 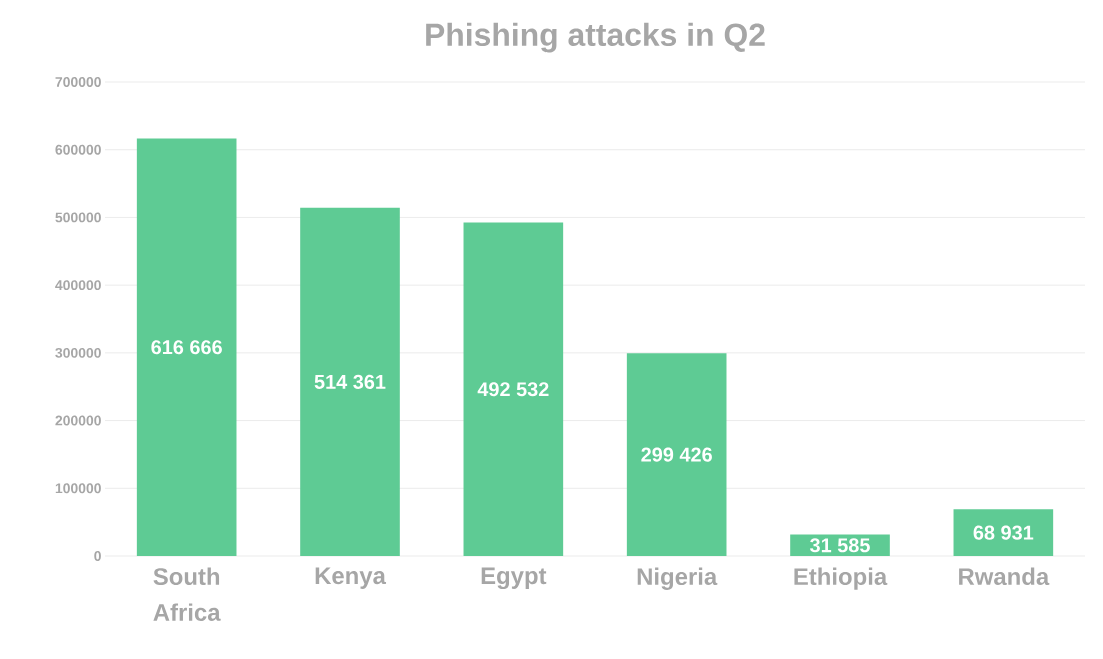 What do you see at coordinates (677, 578) in the screenshot?
I see `x-tick-label: Nigeria` at bounding box center [677, 578].